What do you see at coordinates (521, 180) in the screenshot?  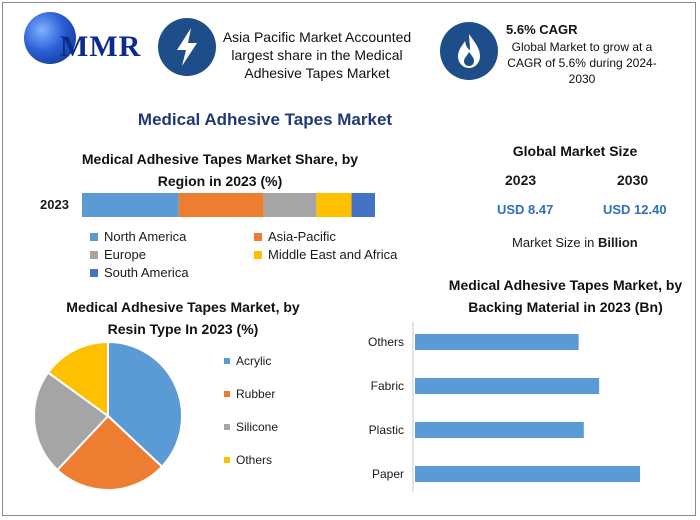 I see `market-year-2023: 2023` at bounding box center [521, 180].